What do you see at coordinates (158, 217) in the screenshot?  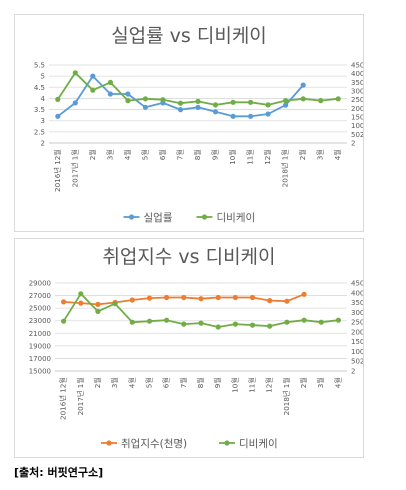 I see `legend-label-1: 실업률` at bounding box center [158, 217].